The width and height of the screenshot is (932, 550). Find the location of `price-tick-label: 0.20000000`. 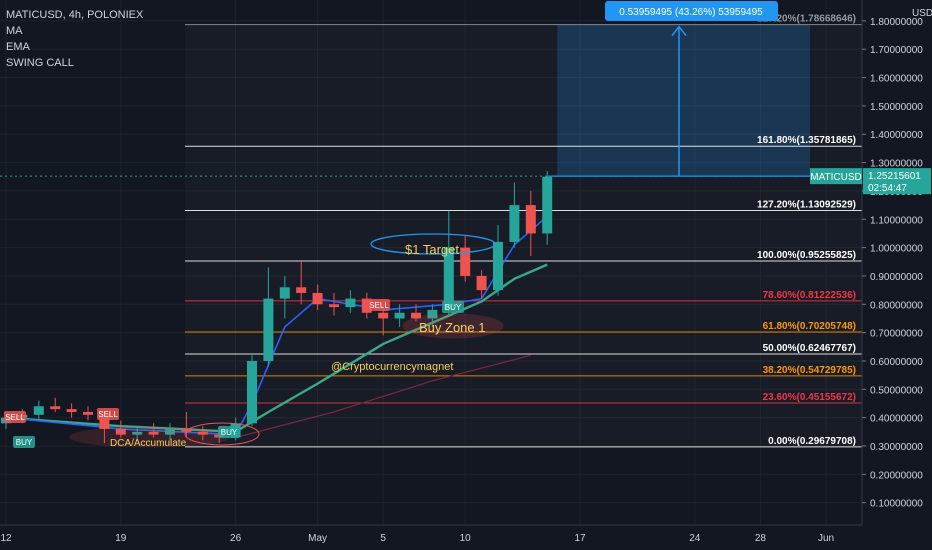

price-tick-label: 0.20000000 is located at coordinates (896, 475).